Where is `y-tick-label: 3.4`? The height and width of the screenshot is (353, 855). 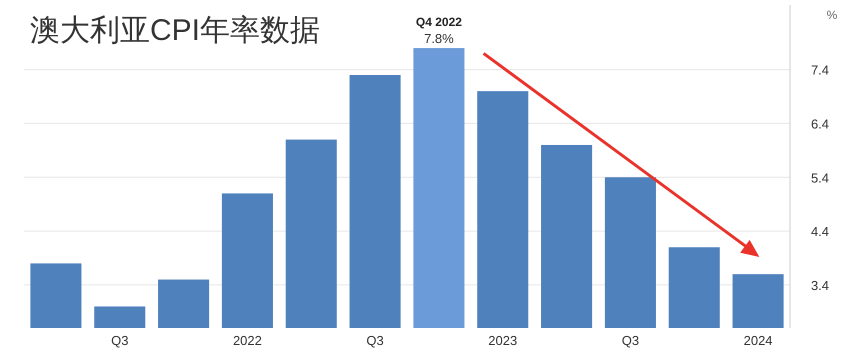 y-tick-label: 3.4 is located at coordinates (820, 285).